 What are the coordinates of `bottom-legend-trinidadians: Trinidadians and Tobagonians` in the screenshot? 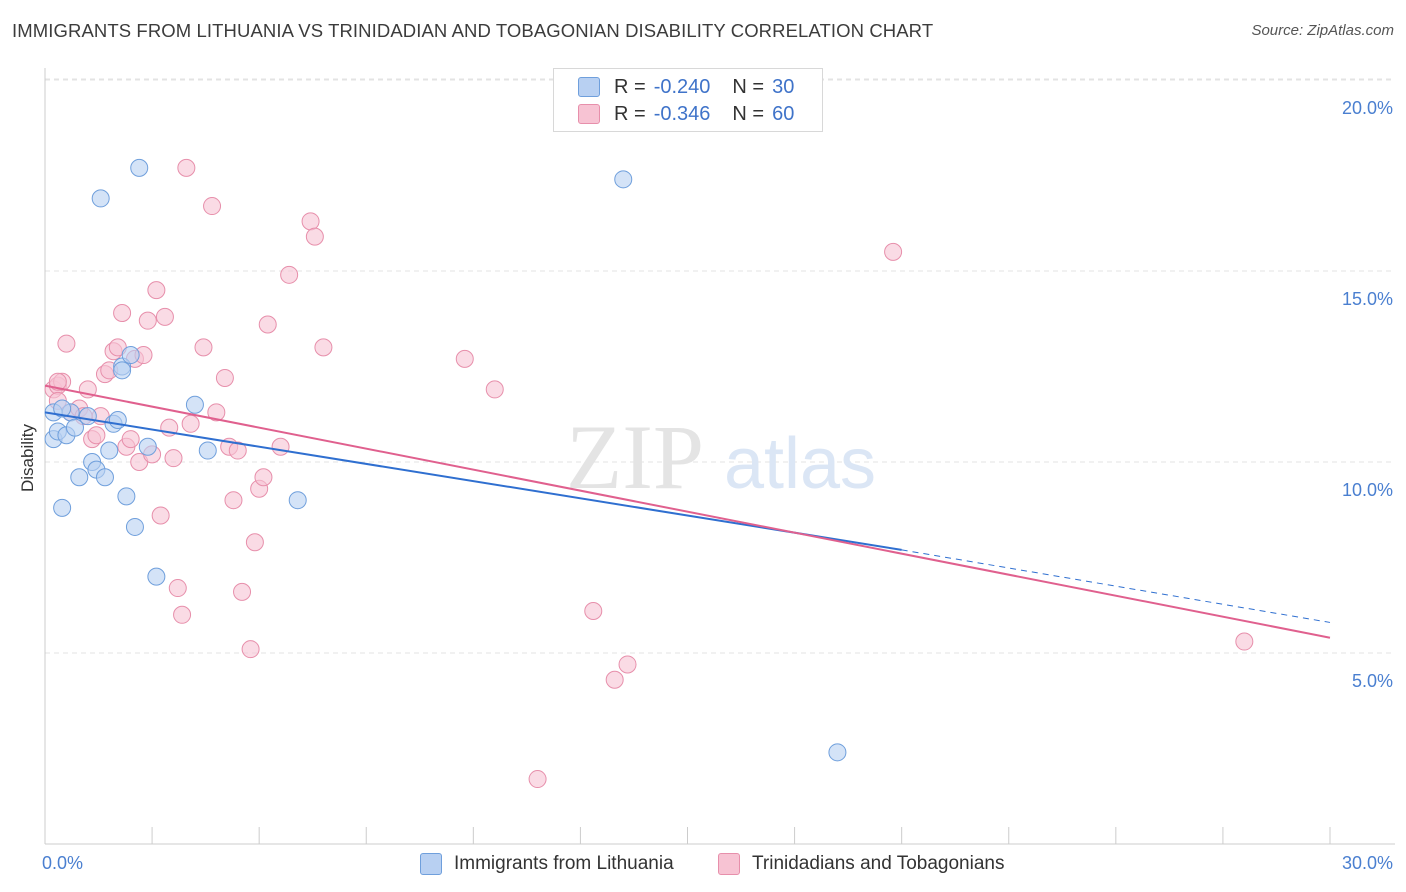 It's located at (861, 864).